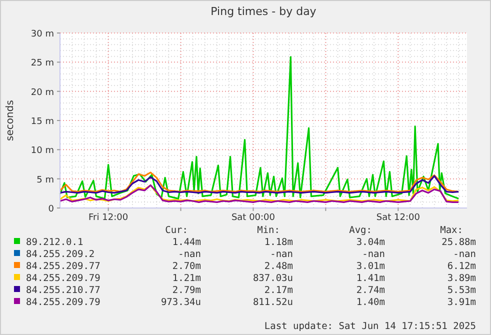  What do you see at coordinates (51, 209) in the screenshot?
I see `y-tick-label: 0` at bounding box center [51, 209].